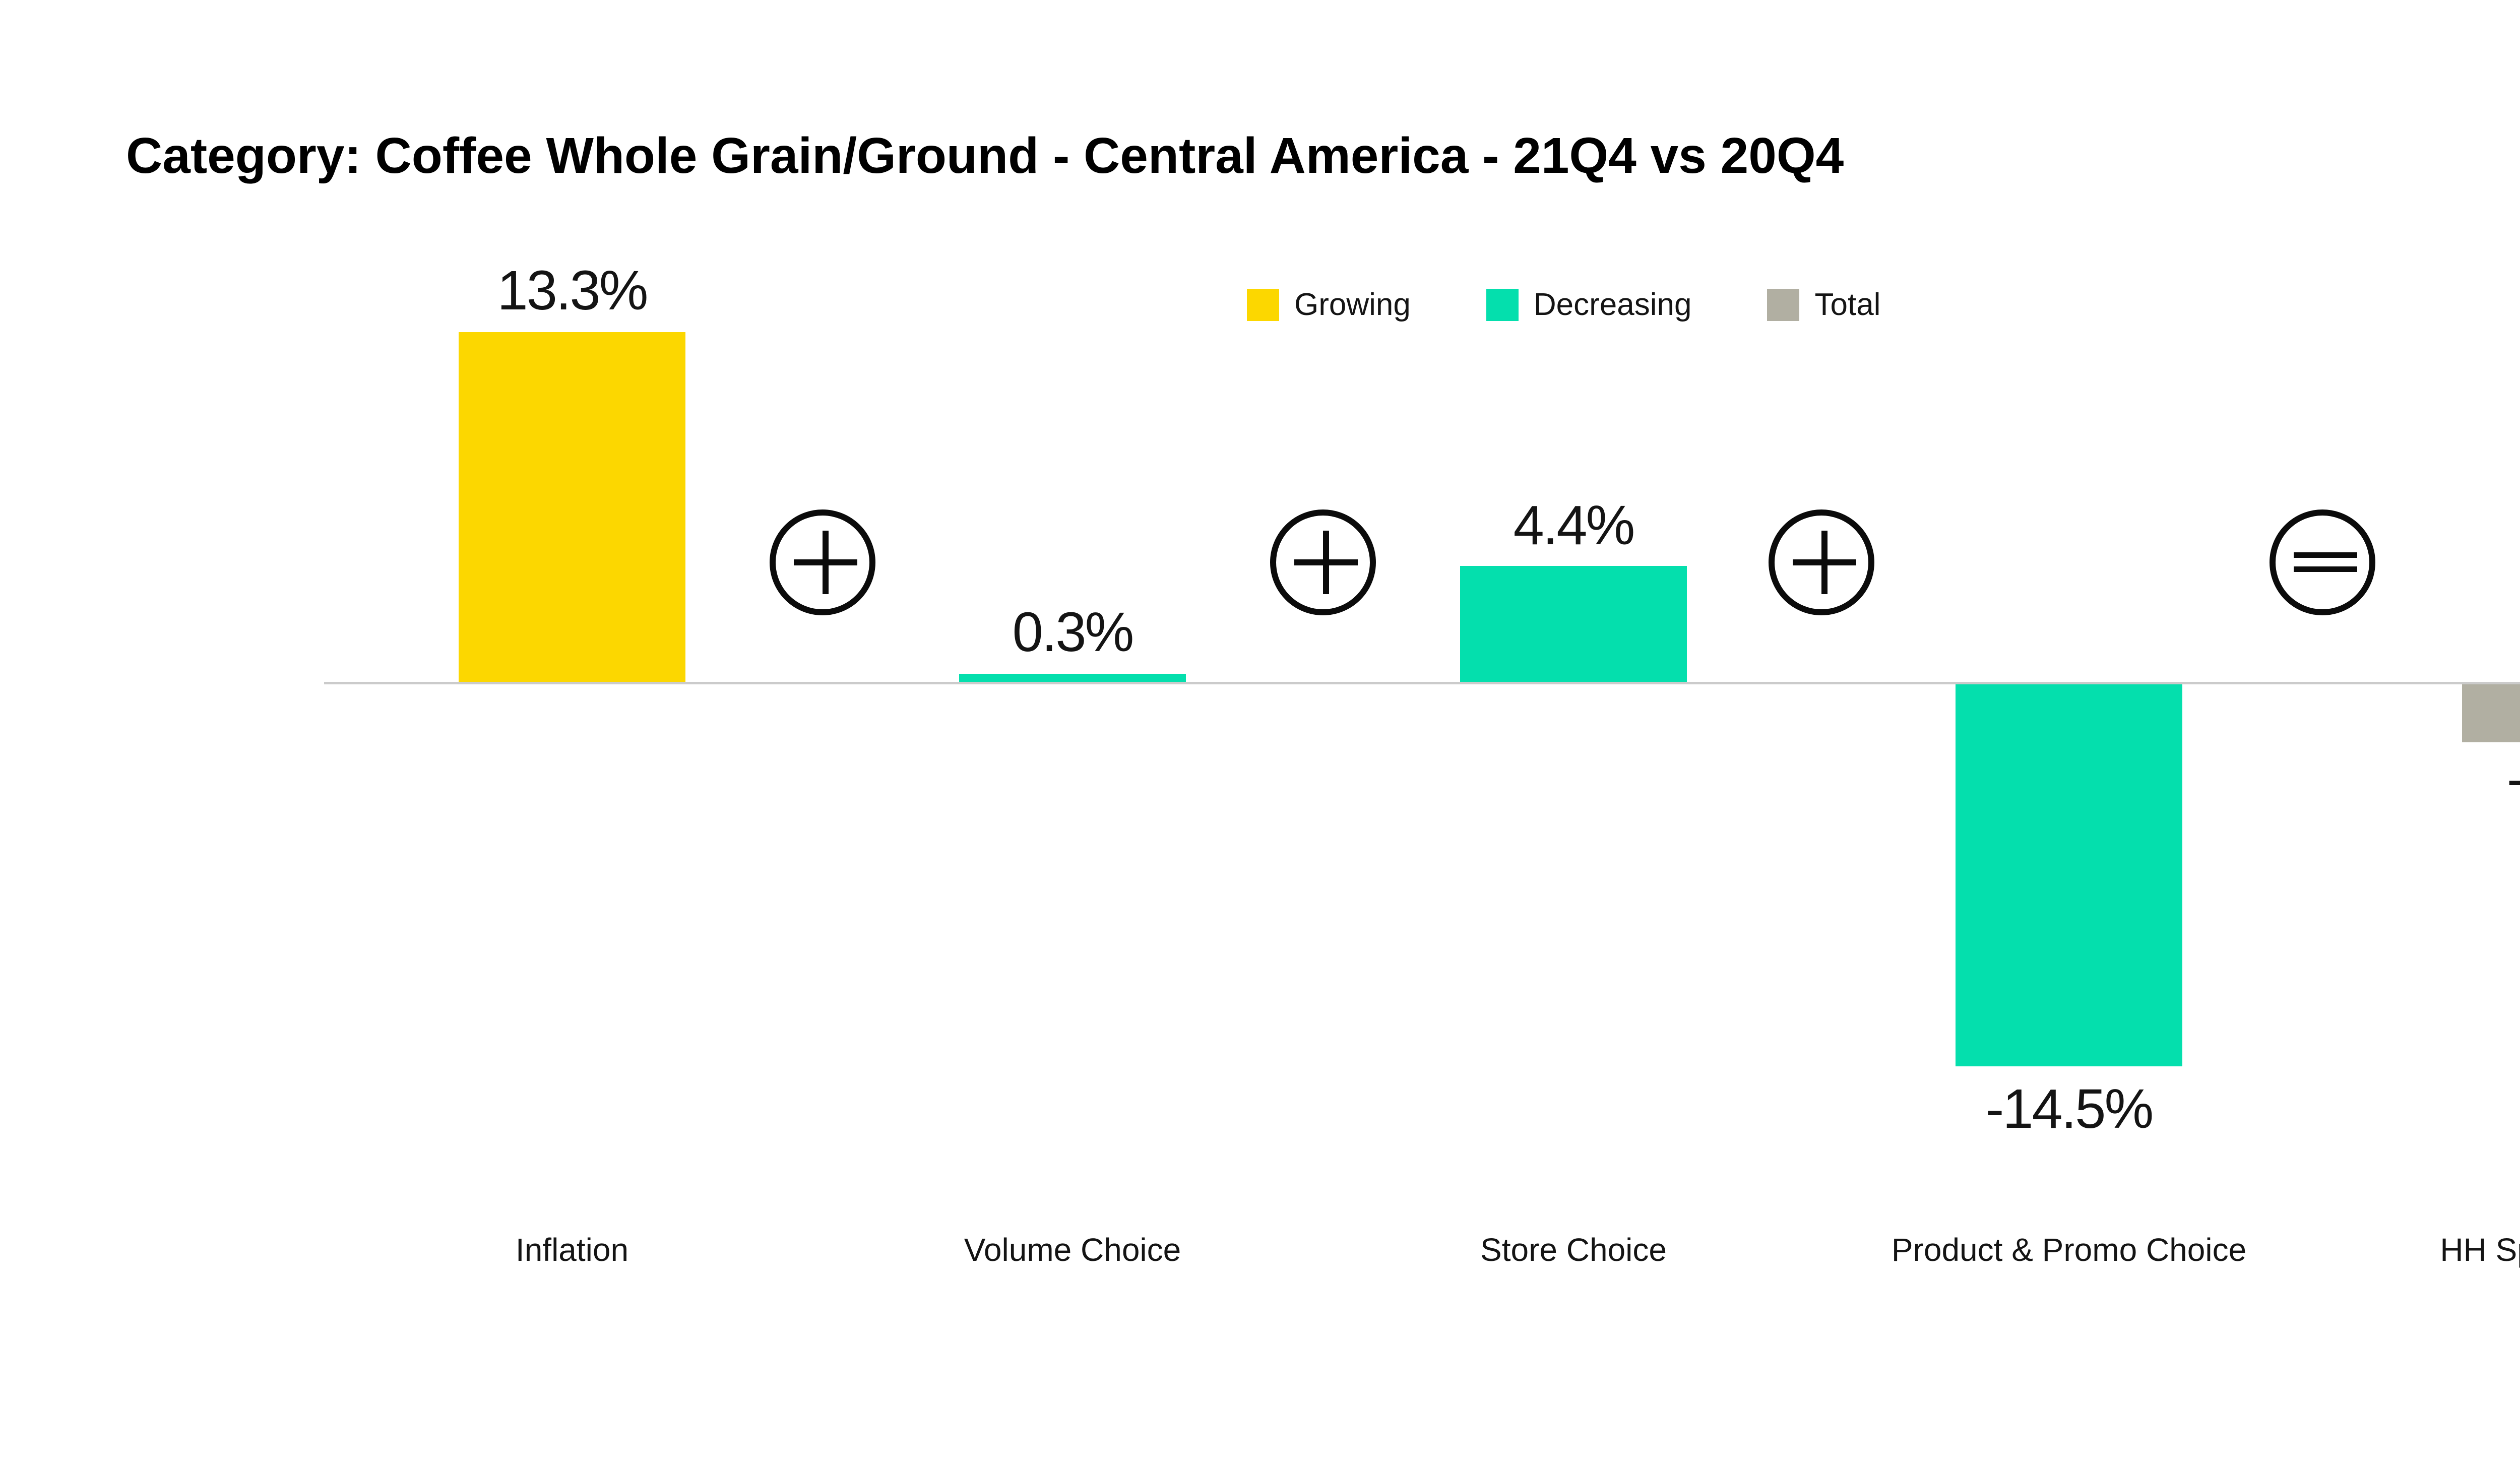 This screenshot has width=2520, height=1470. What do you see at coordinates (1612, 304) in the screenshot?
I see `legend-label-decreasing: Decreasing` at bounding box center [1612, 304].